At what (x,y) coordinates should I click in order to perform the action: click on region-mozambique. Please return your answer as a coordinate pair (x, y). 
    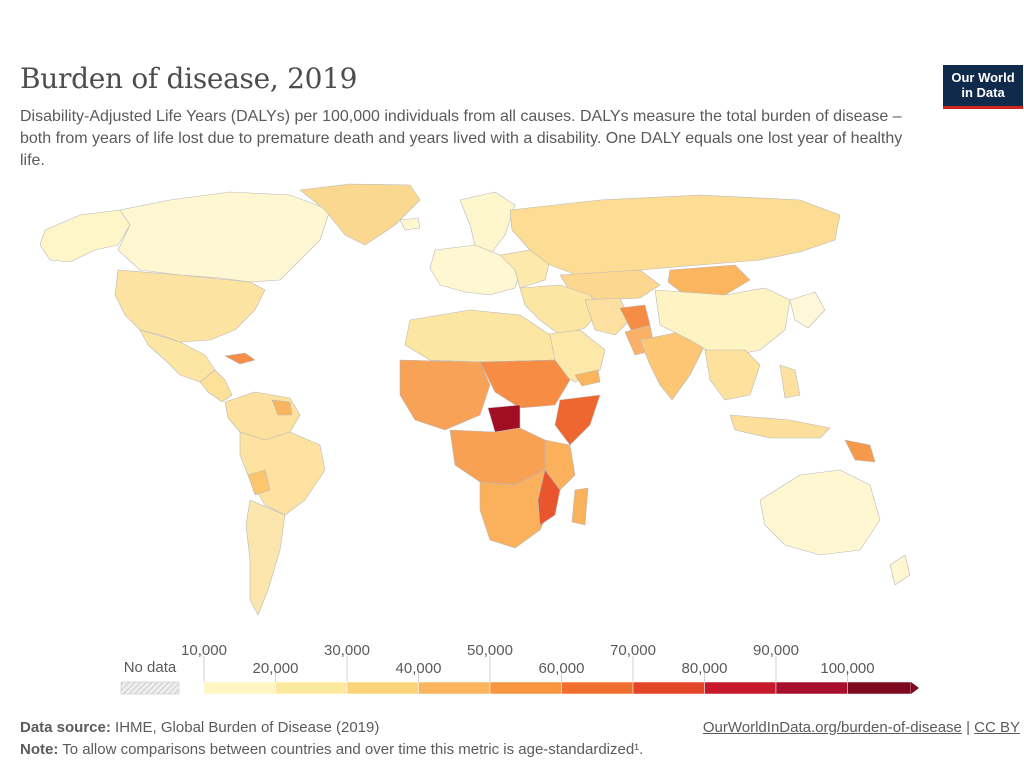
    Looking at the image, I should click on (549, 497).